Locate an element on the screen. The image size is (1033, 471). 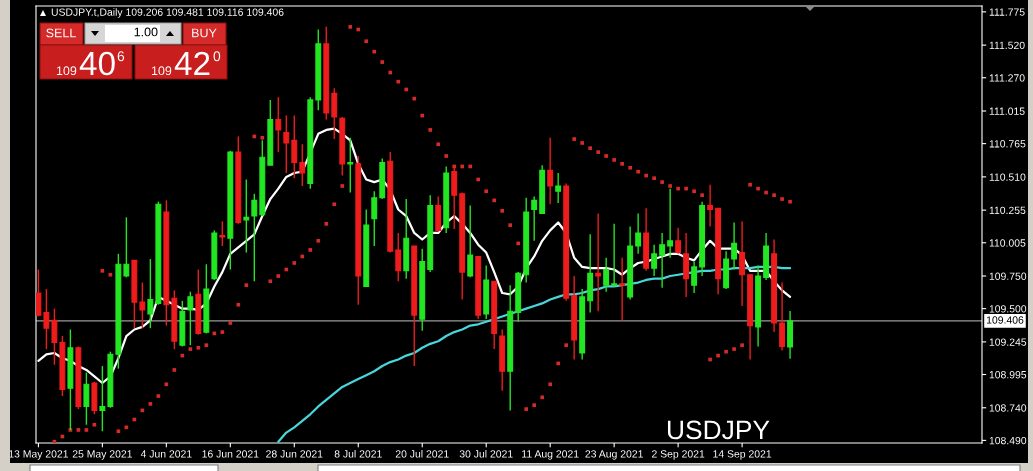
y-tick-label: 110.510 is located at coordinates (1007, 177).